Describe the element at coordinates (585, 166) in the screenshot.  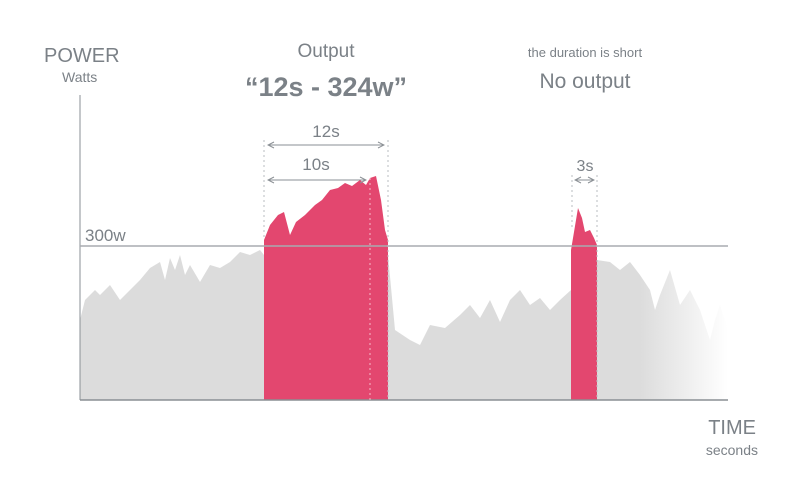
I see `span-label: 3s` at that location.